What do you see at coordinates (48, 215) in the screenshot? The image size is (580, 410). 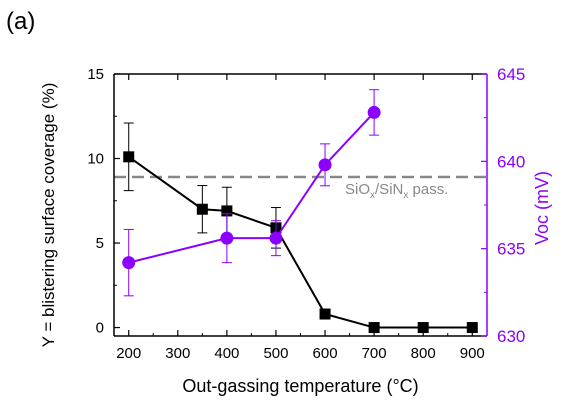 I see `y-left-axis-label: Y = blistering surface coverage (%)` at bounding box center [48, 215].